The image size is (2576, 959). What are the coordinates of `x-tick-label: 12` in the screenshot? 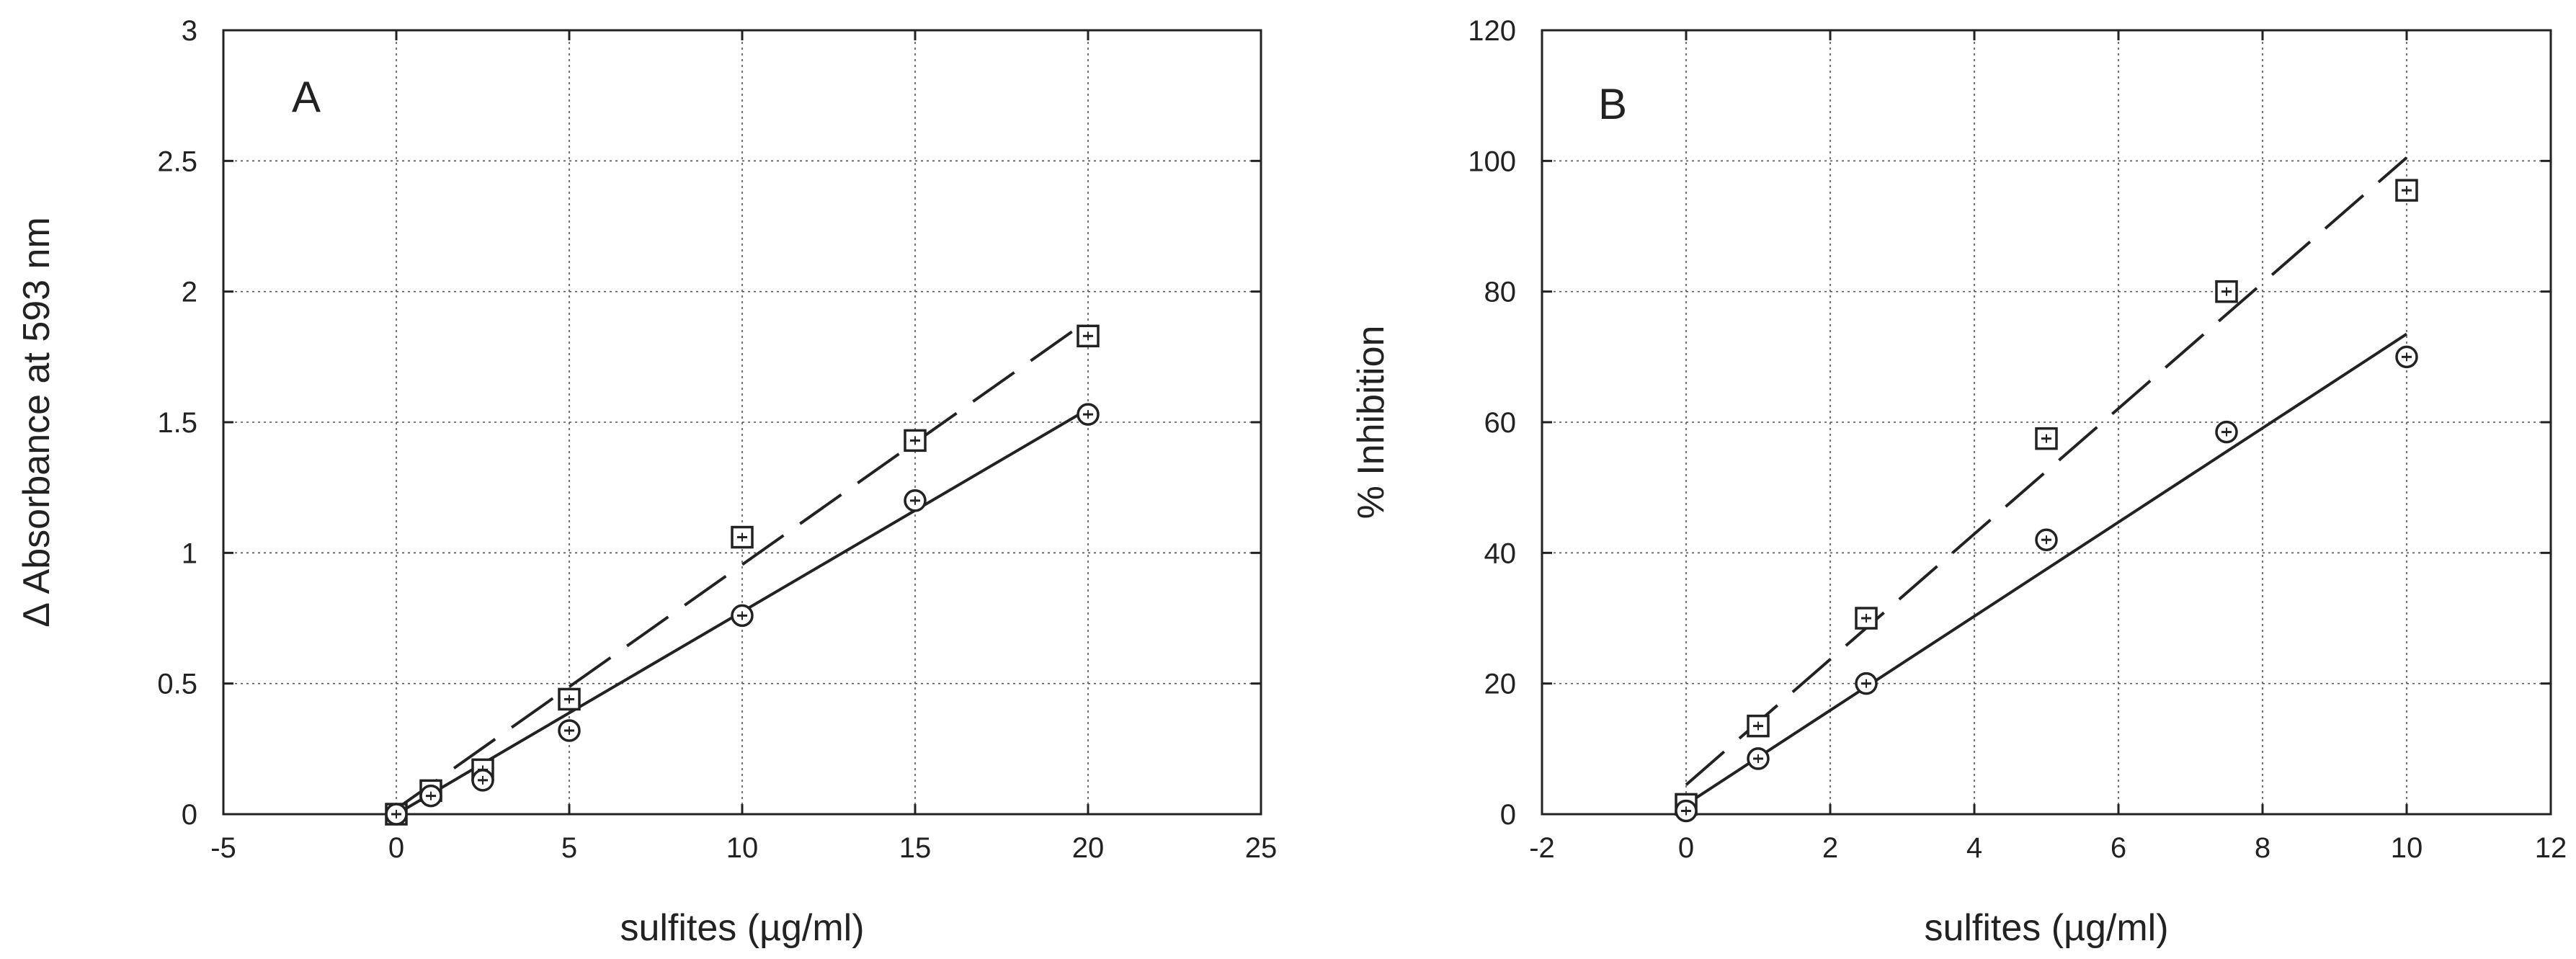 It's located at (2551, 848).